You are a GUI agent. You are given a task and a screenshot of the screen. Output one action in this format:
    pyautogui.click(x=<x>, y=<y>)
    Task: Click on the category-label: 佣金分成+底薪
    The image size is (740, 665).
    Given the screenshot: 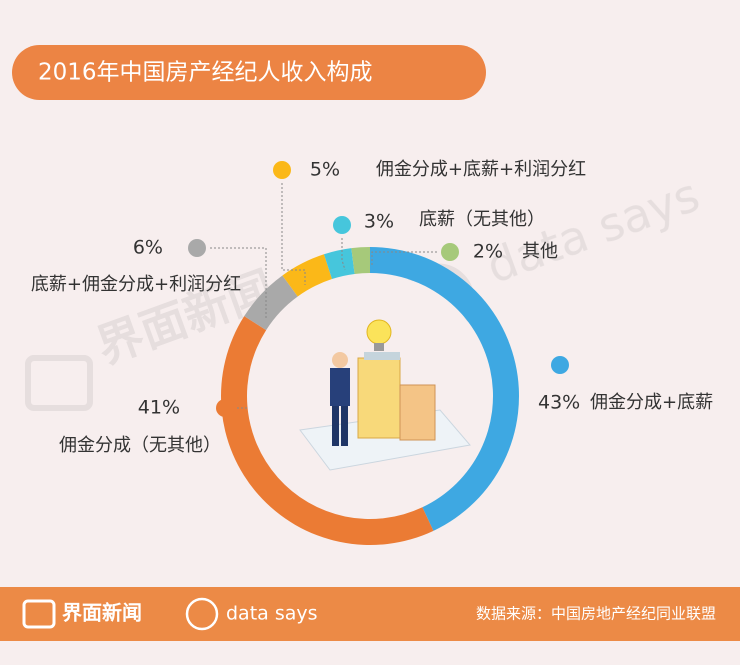 What is the action you would take?
    pyautogui.click(x=651, y=402)
    